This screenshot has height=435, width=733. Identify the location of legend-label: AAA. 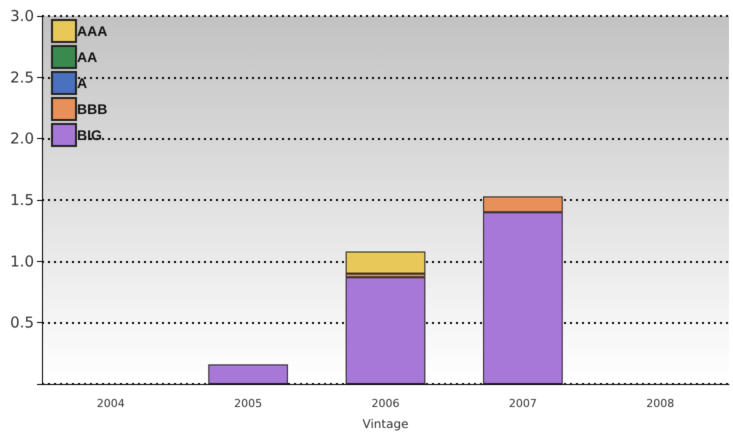
(92, 31).